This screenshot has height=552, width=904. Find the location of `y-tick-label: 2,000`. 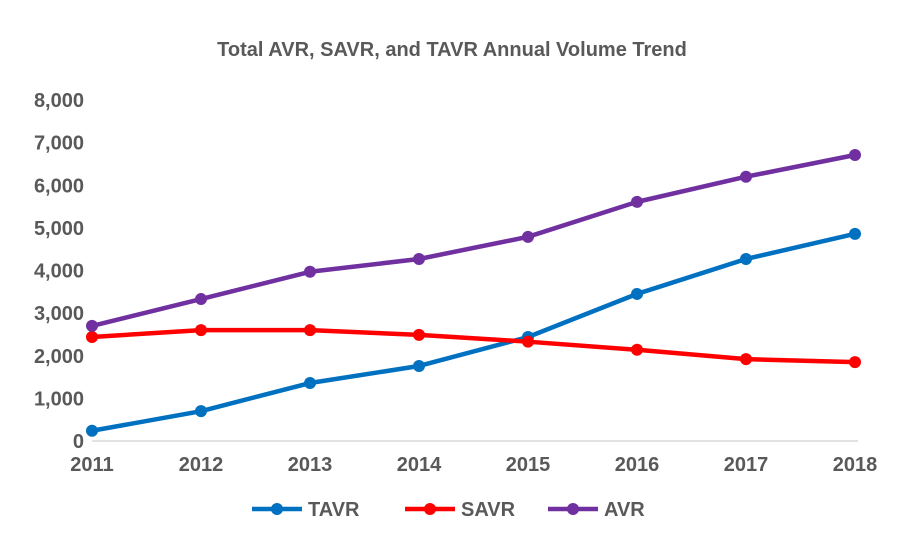

y-tick-label: 2,000 is located at coordinates (59, 357).